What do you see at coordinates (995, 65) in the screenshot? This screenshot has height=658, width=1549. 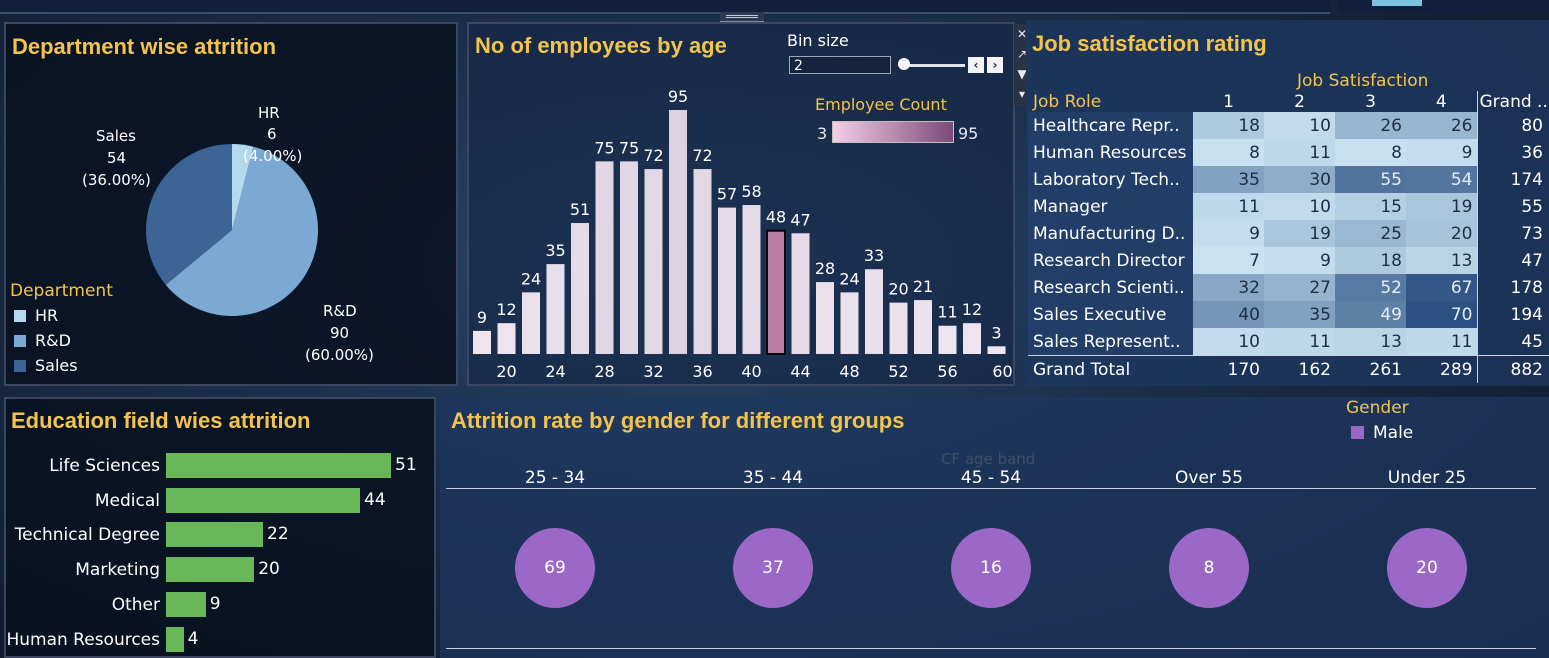 I see `bin-increment-button: ›` at bounding box center [995, 65].